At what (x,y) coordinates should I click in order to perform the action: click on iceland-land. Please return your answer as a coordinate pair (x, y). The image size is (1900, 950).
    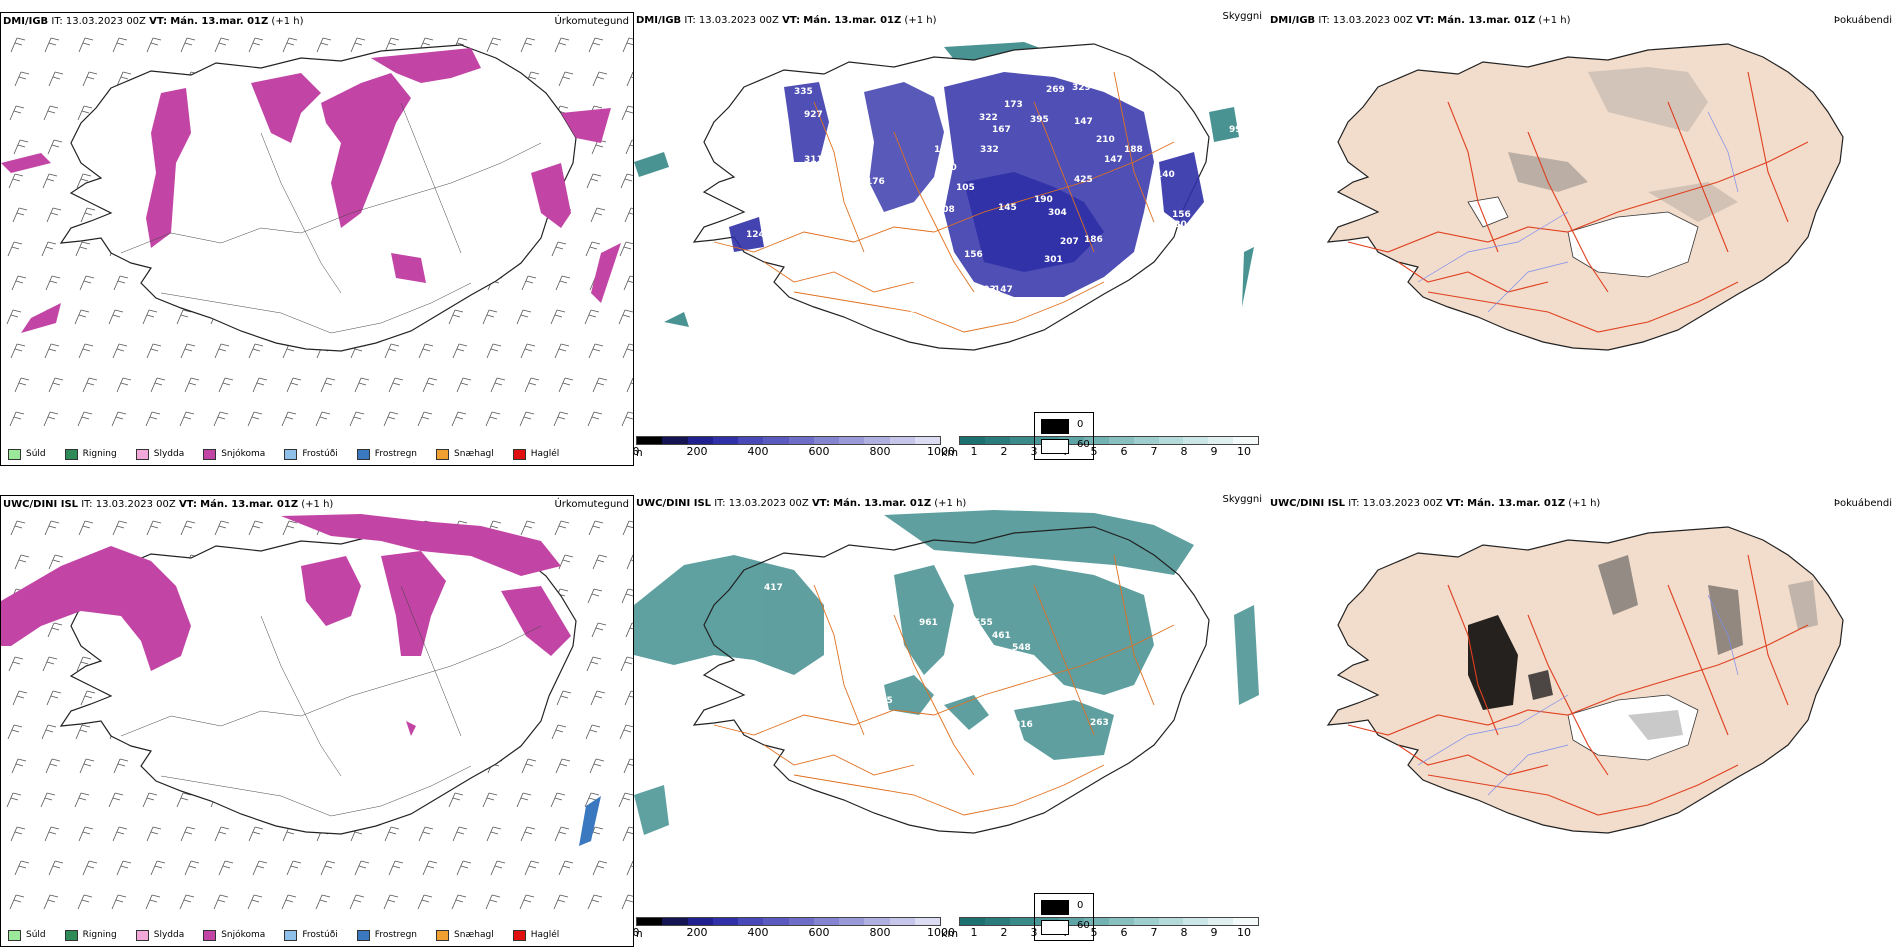
    Looking at the image, I should click on (1585, 680).